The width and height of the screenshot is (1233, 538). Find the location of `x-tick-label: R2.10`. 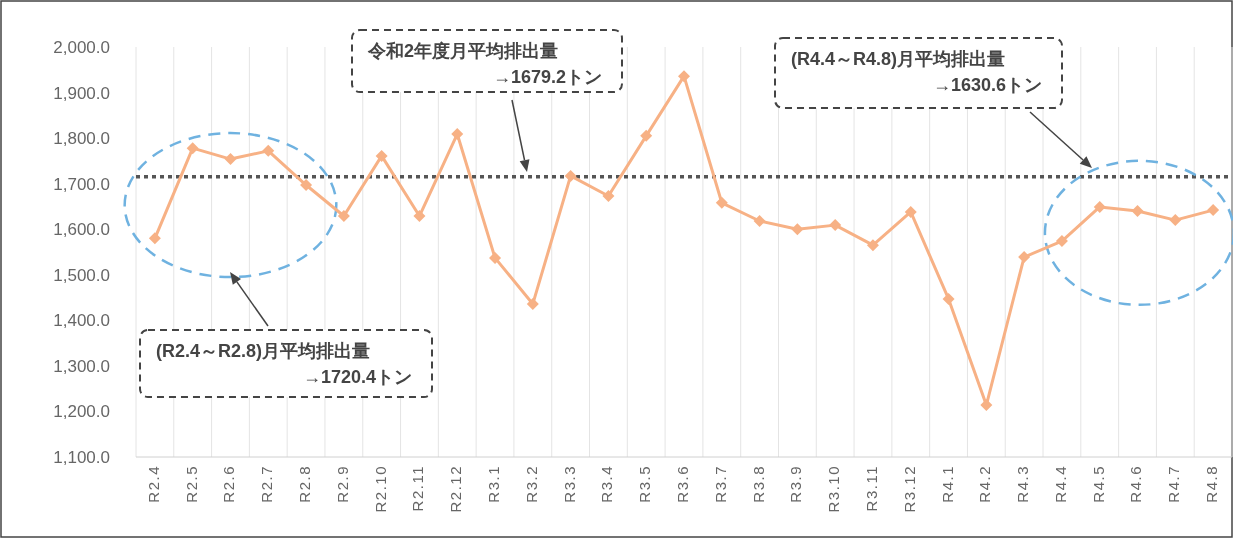

x-tick-label: R2.10 is located at coordinates (380, 489).